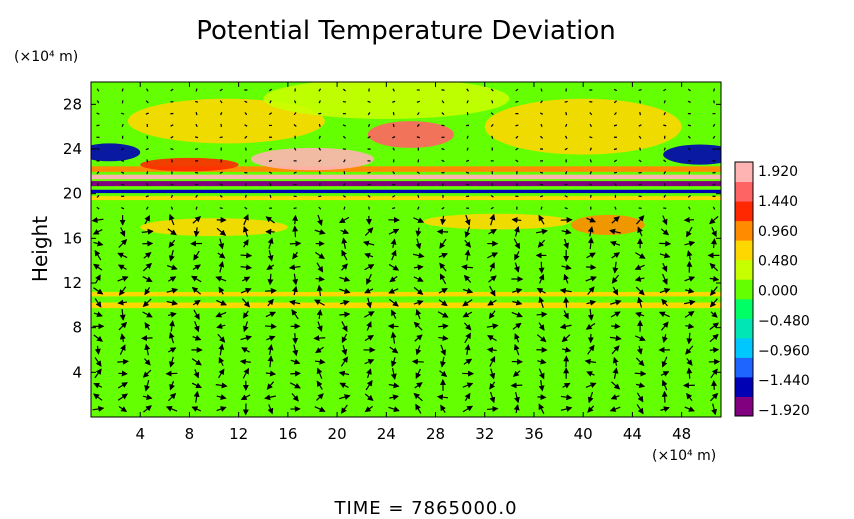 This screenshot has height=519, width=854. What do you see at coordinates (778, 232) in the screenshot?
I see `colorbar-tick-label: 0.960` at bounding box center [778, 232].